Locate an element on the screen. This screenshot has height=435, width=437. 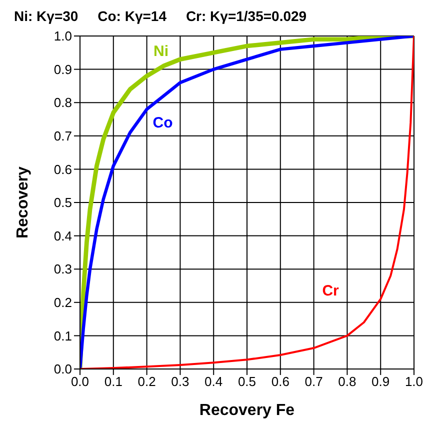
series-label: Ni is located at coordinates (161, 51).